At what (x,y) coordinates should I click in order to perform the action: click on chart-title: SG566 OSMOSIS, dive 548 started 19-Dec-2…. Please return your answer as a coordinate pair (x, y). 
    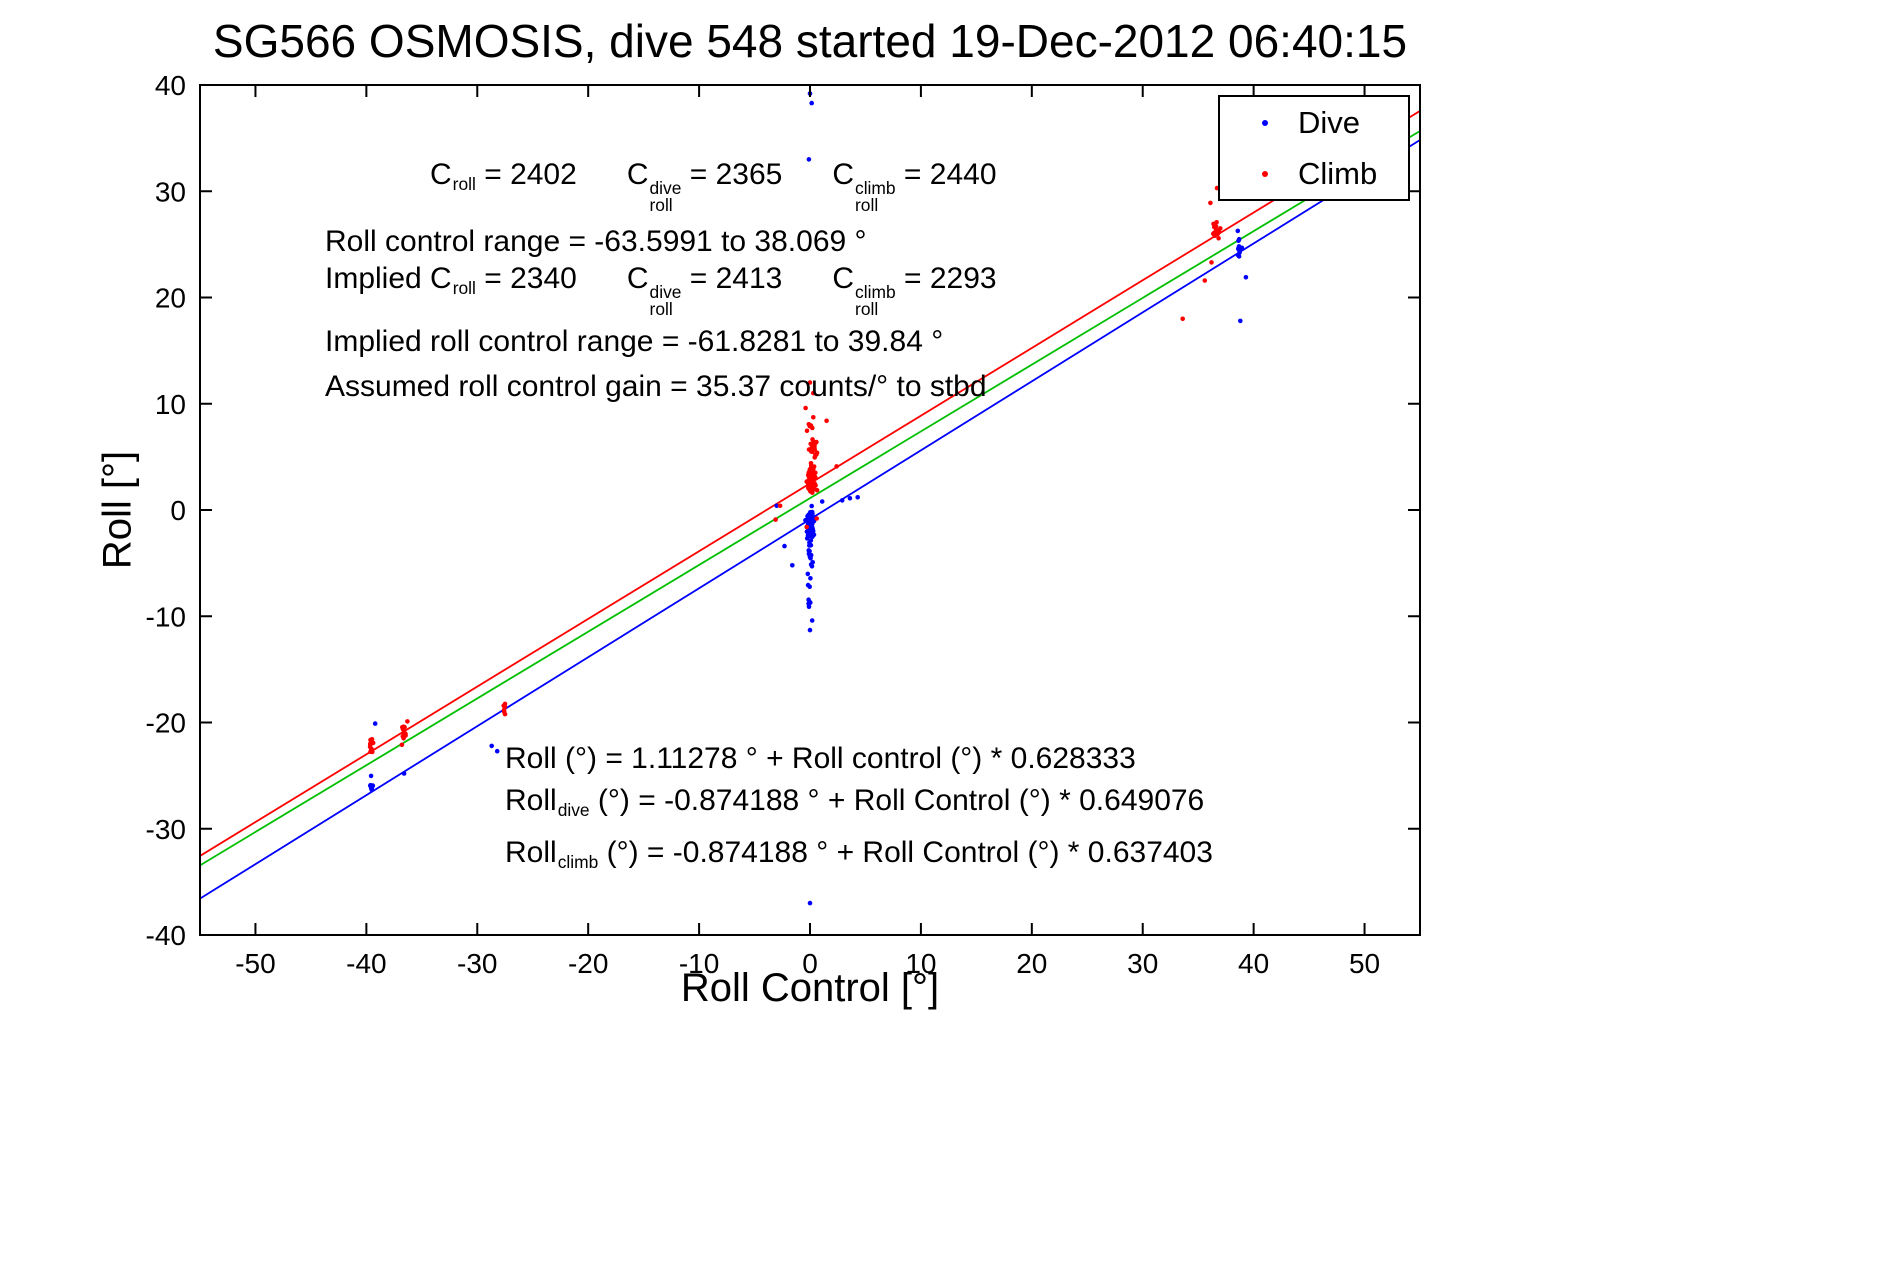
    Looking at the image, I should click on (810, 41).